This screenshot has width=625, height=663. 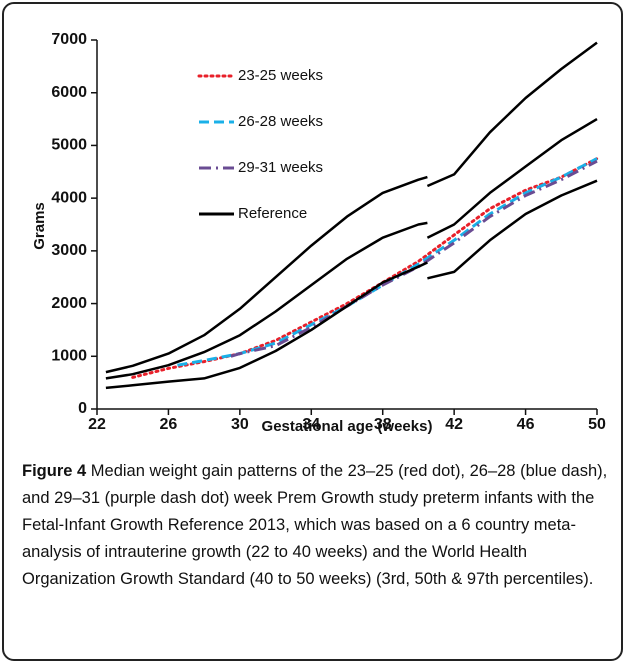 I want to click on y-tick-label: 6000, so click(x=69, y=92).